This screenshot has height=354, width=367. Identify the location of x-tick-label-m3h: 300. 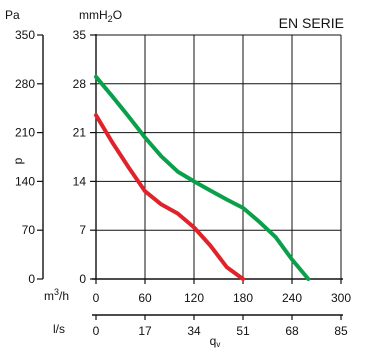
(341, 298).